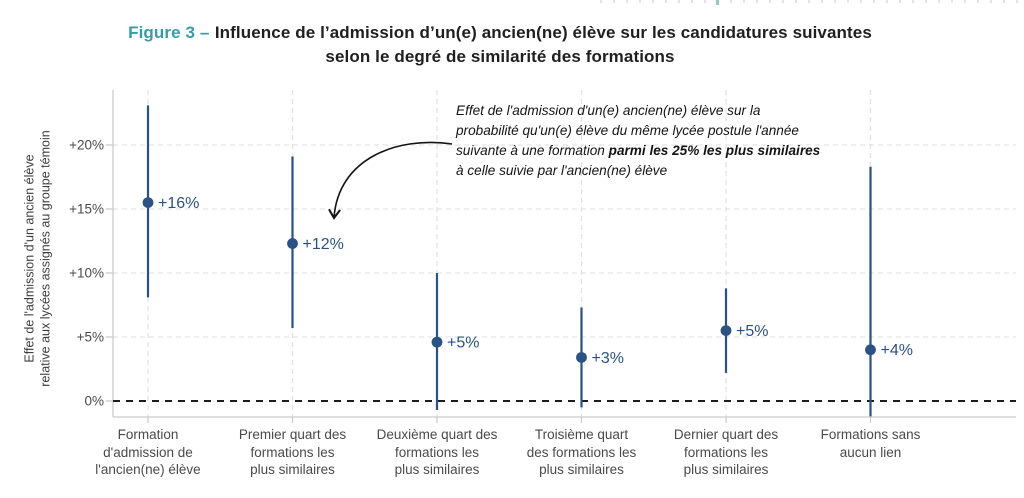 The width and height of the screenshot is (1024, 498). I want to click on annotation-plain-text: à celle suivie par l'ancien(ne) élève, so click(562, 170).